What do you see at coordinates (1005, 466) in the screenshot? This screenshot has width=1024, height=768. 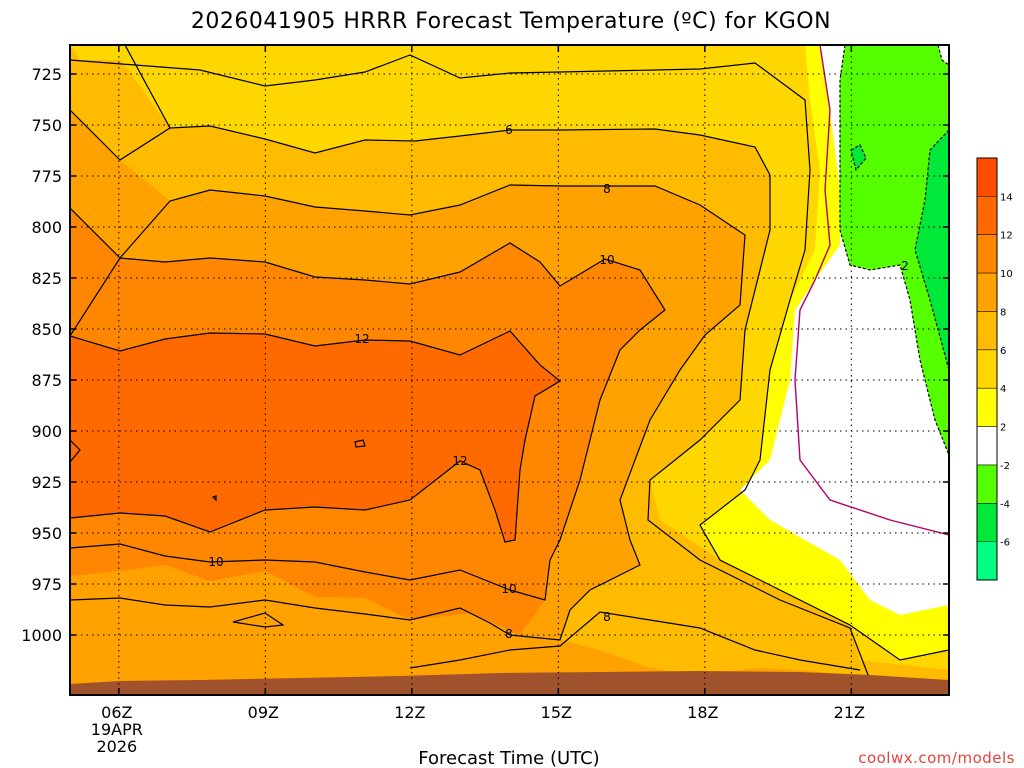 I see `colorbar-label: -2` at bounding box center [1005, 466].